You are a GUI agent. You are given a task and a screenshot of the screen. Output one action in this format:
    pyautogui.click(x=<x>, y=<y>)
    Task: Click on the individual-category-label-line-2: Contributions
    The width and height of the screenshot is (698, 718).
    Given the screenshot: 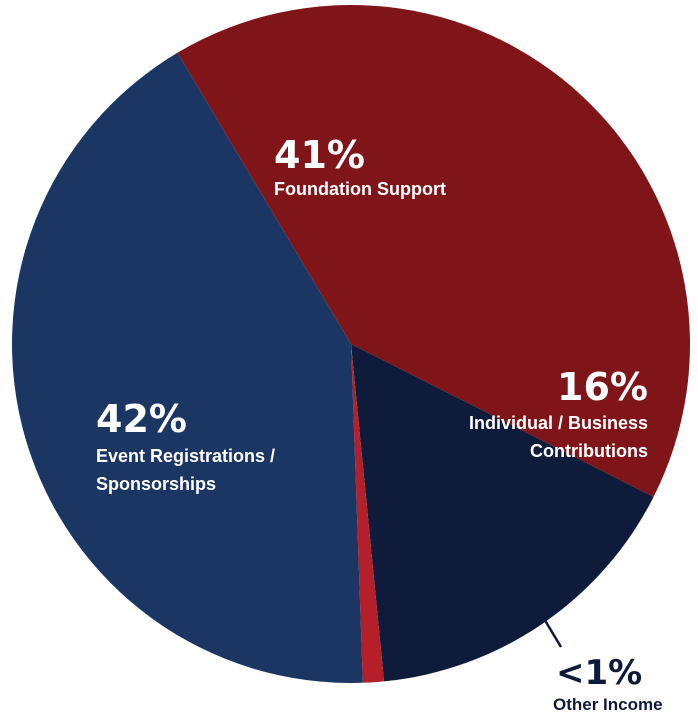 What is the action you would take?
    pyautogui.click(x=589, y=451)
    